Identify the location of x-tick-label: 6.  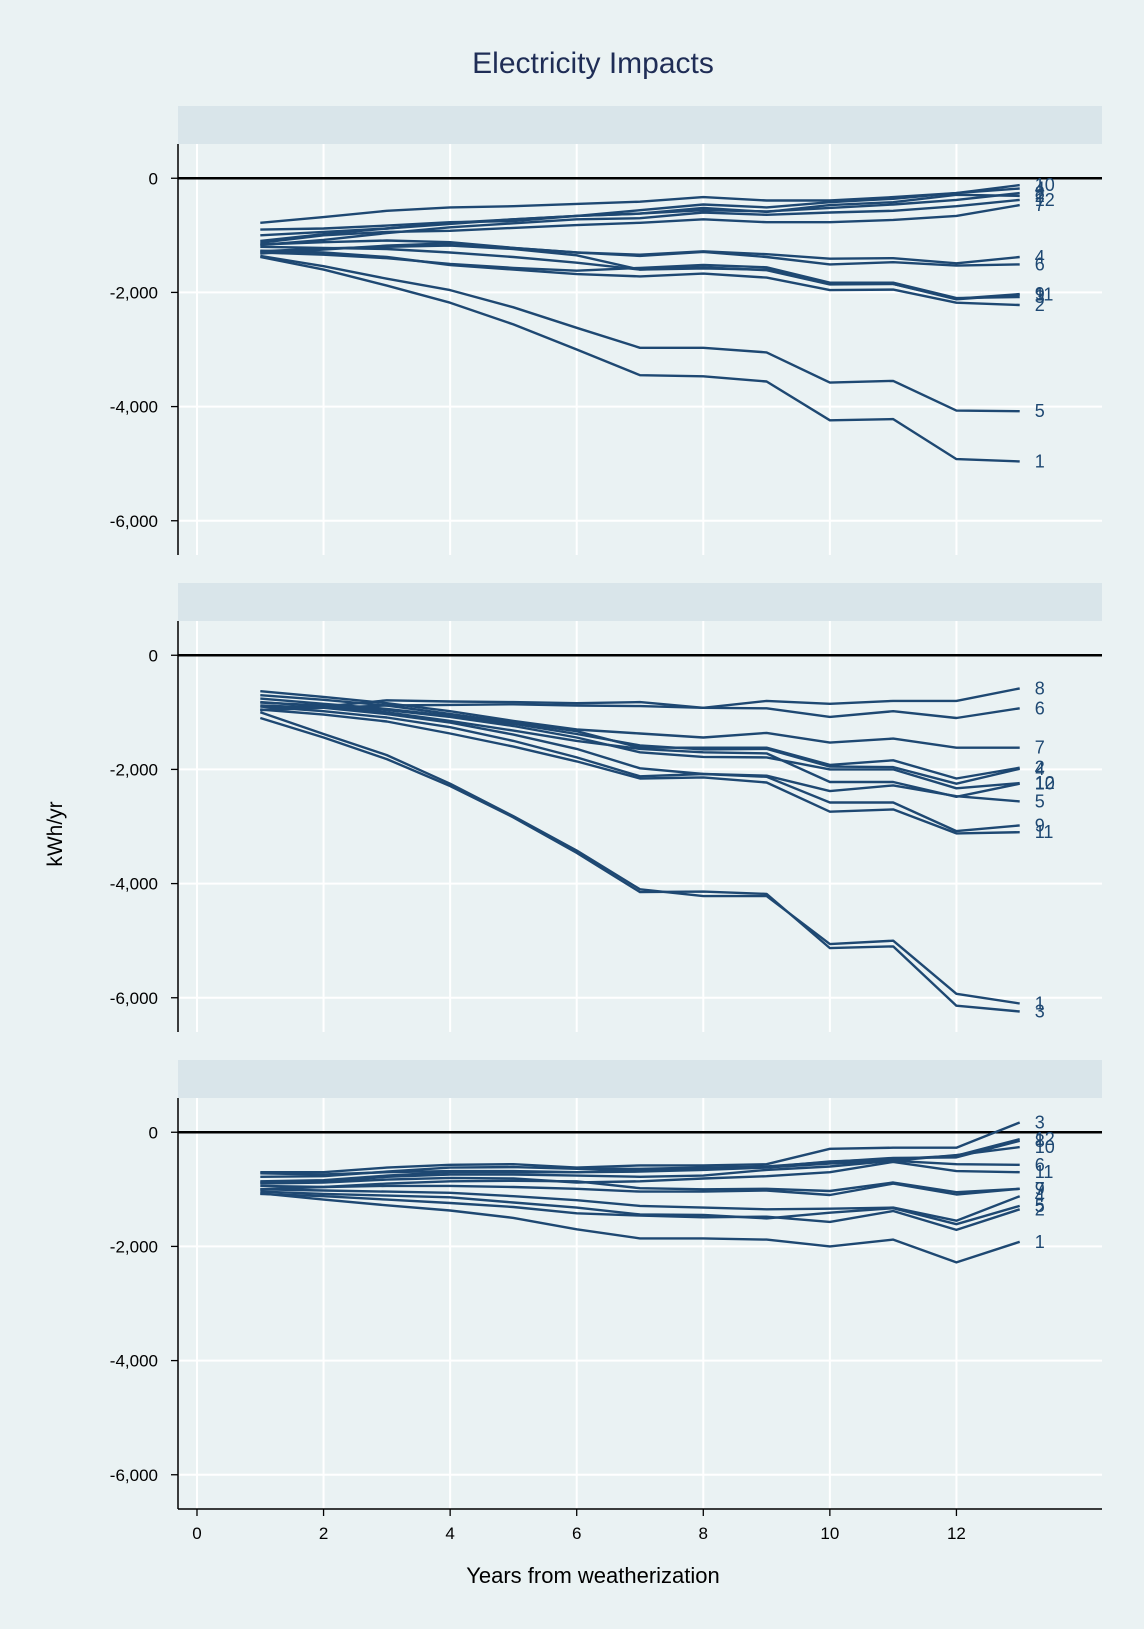
(576, 1533).